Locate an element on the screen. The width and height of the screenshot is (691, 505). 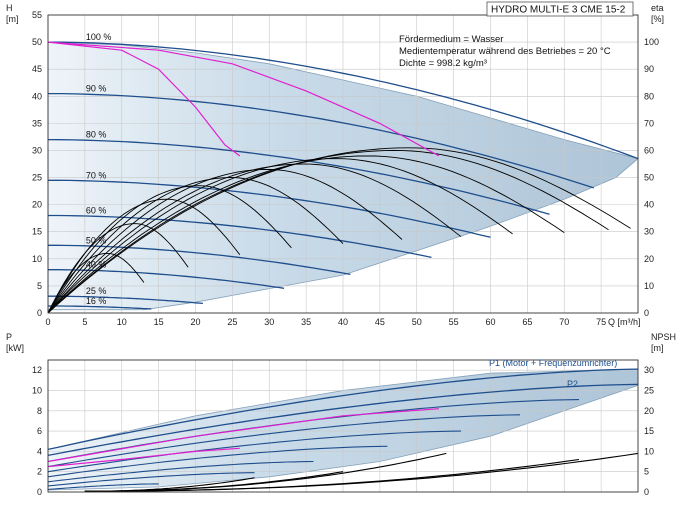
eta-tick-label: 70 is located at coordinates (649, 123).